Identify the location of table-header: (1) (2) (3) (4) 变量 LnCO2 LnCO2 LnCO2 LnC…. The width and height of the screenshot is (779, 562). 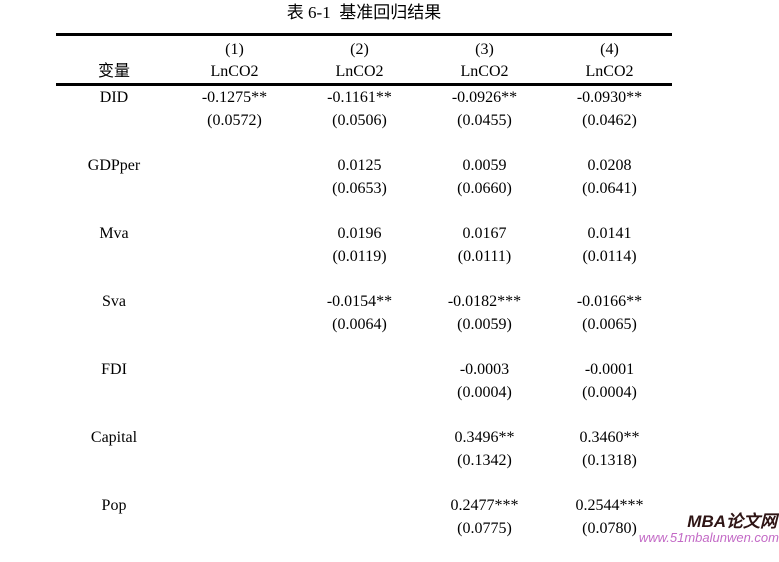
(364, 61).